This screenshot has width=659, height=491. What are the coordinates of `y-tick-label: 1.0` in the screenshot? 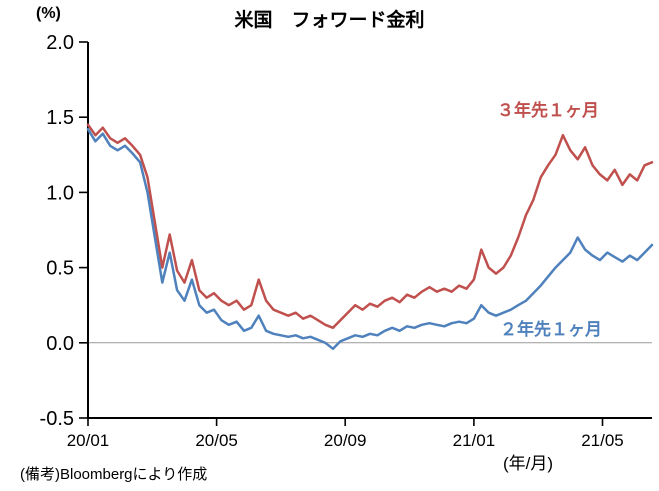 It's located at (60, 193).